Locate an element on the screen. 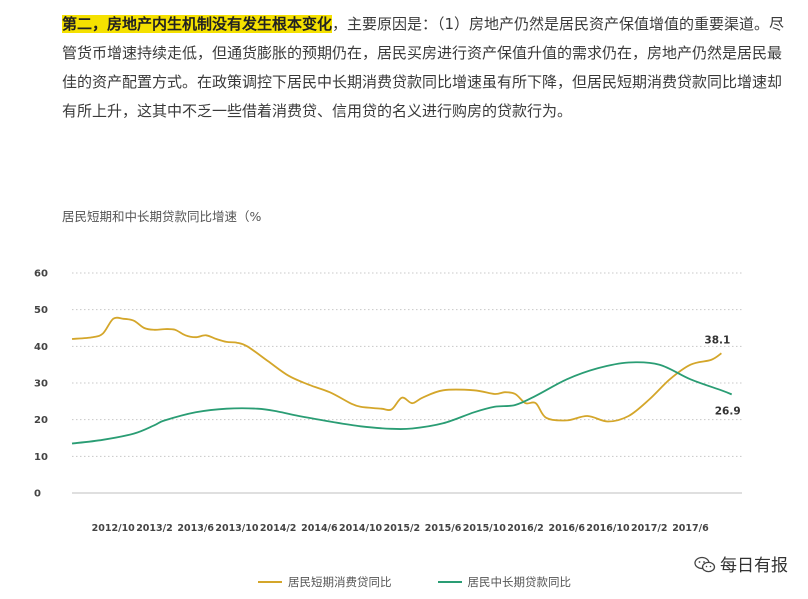 The image size is (808, 599). legend-swatch-short-term is located at coordinates (270, 582).